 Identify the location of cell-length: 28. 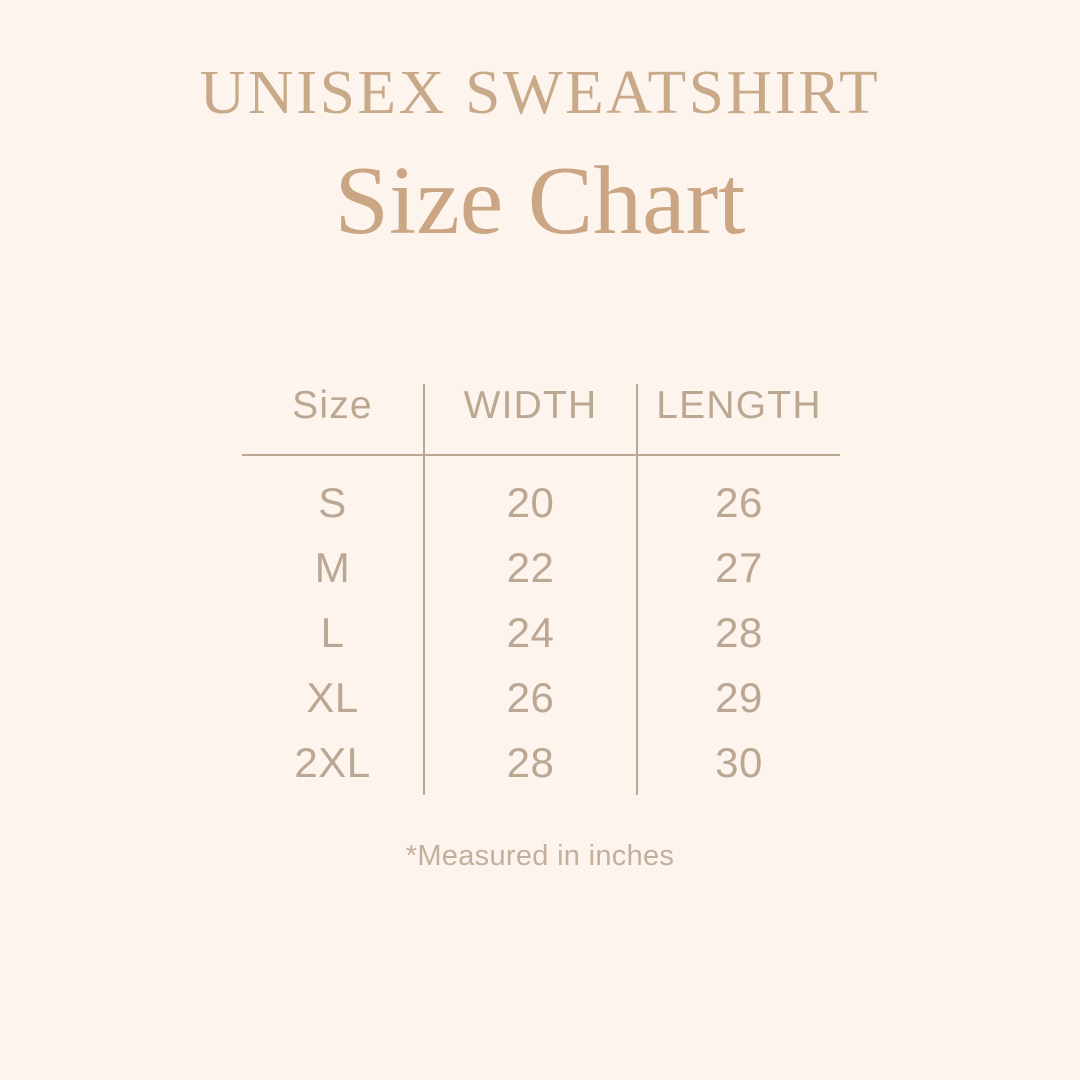
(738, 632).